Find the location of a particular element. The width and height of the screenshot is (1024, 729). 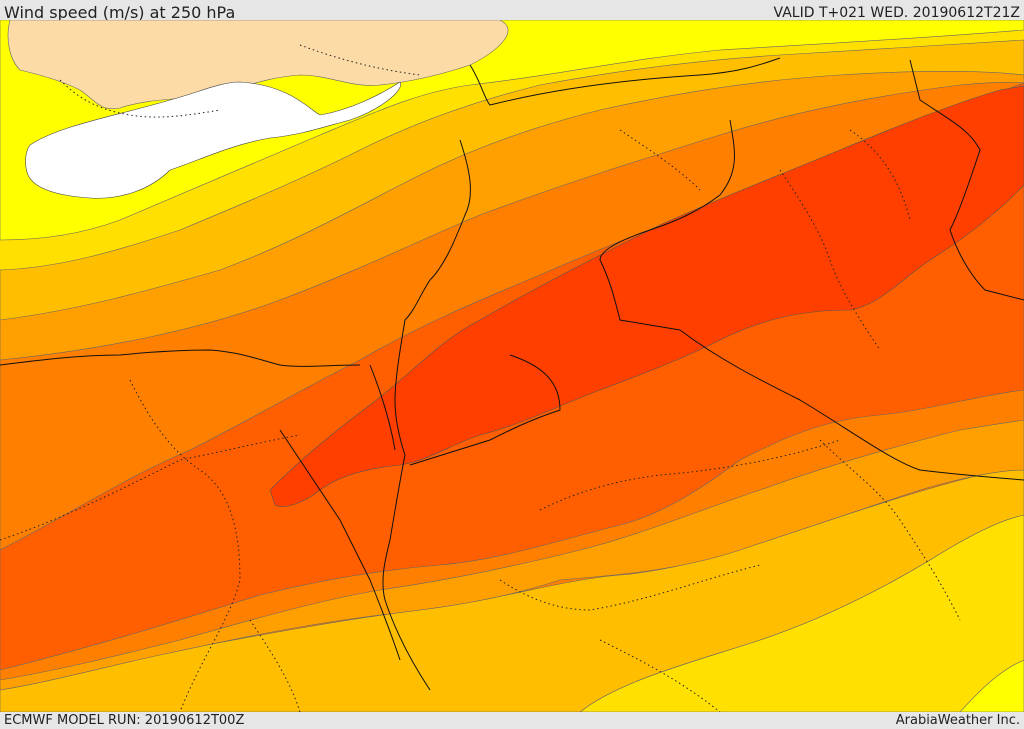

credit-label: ArabiaWeather Inc. is located at coordinates (957, 720).